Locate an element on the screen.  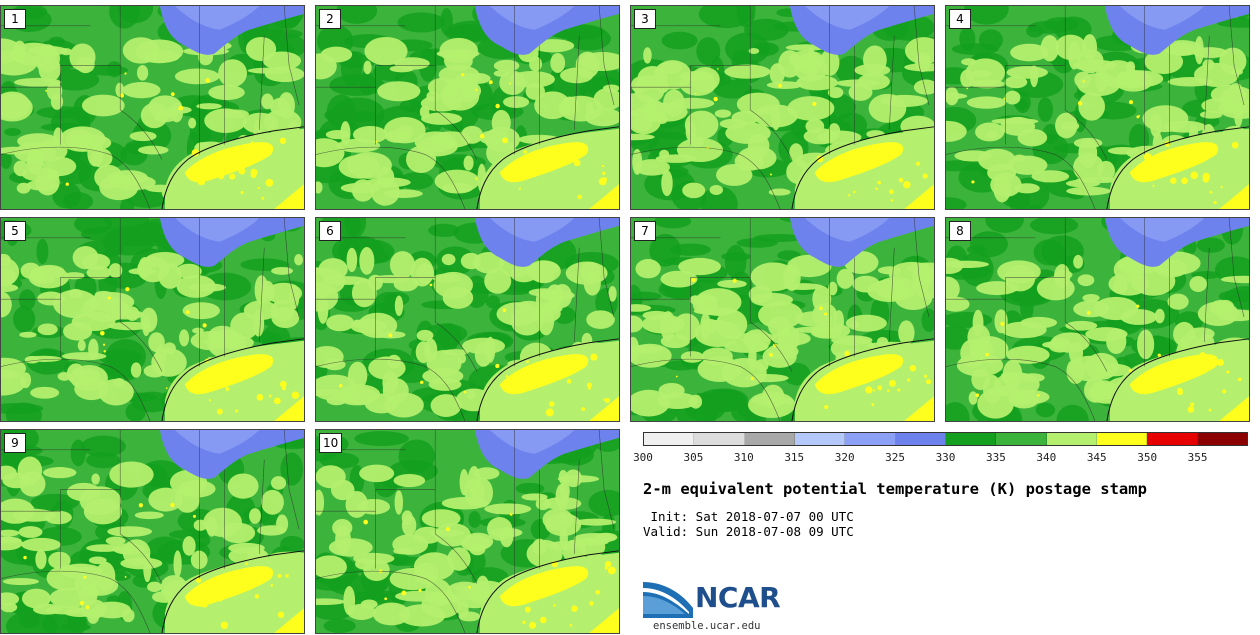
member-map-6: 6 is located at coordinates (467, 319).